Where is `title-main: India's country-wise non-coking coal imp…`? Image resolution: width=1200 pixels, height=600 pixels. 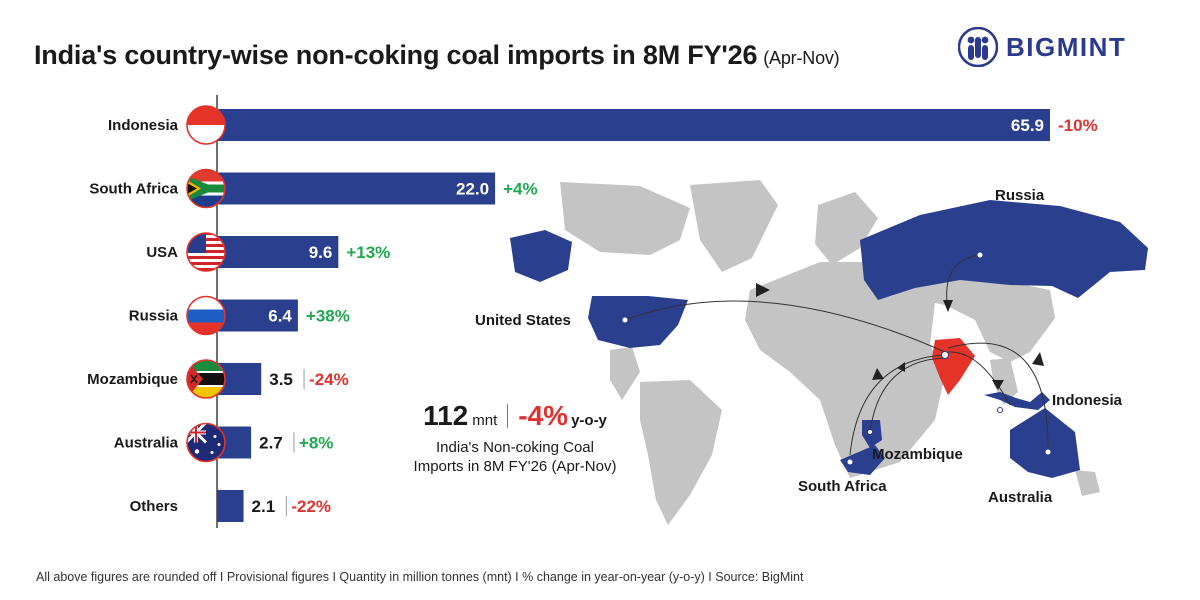
title-main: India's country-wise non-coking coal imp… is located at coordinates (396, 55).